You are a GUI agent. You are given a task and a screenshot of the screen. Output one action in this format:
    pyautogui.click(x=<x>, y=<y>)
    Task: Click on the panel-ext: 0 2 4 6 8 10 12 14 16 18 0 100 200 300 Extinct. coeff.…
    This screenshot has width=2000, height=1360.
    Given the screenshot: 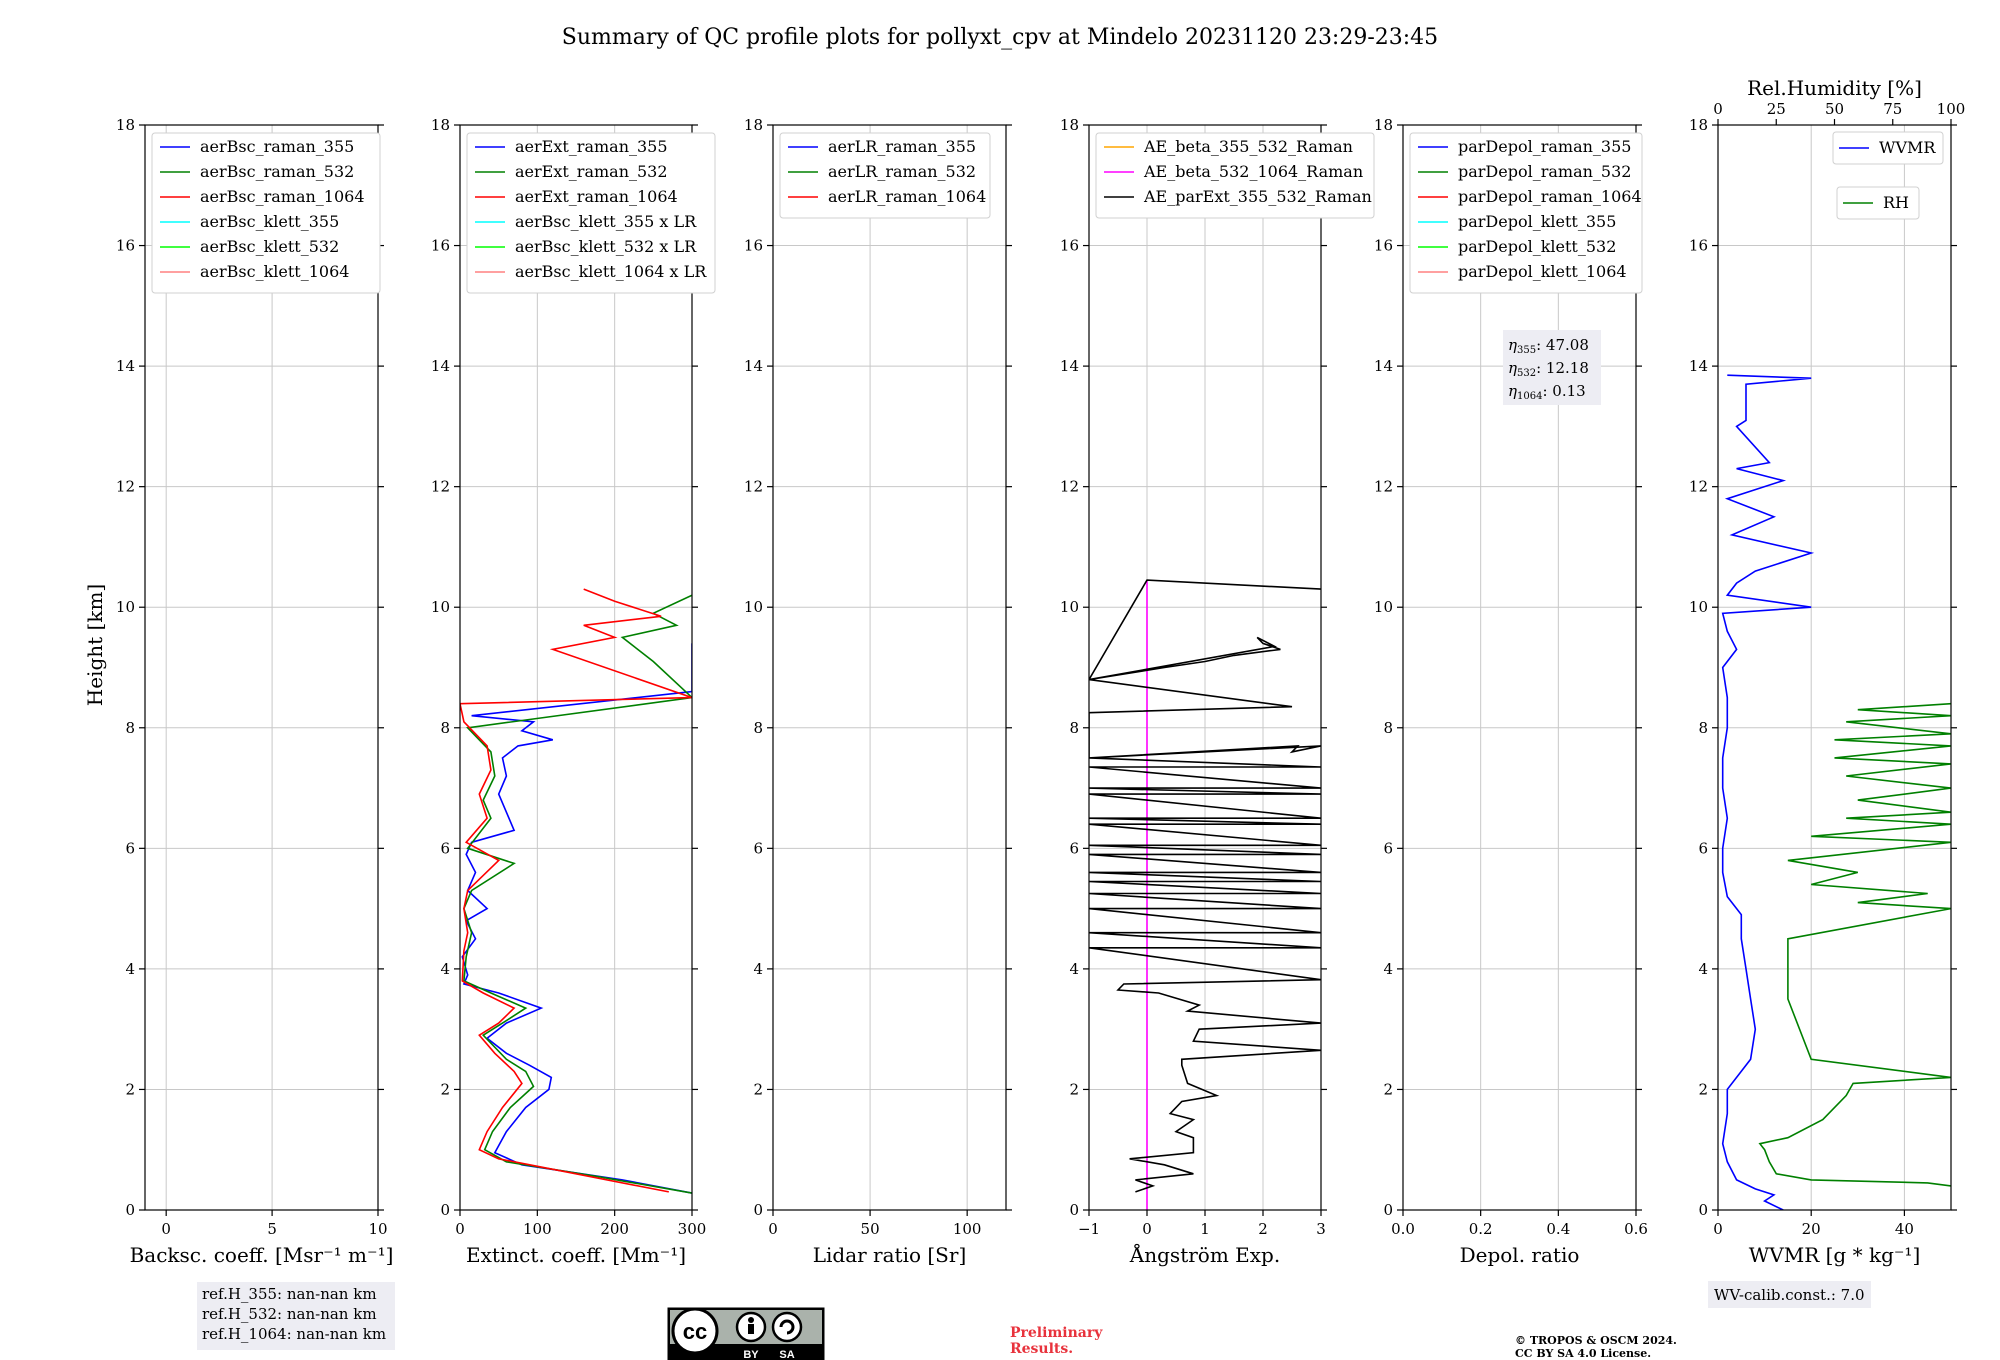 What is the action you would take?
    pyautogui.click(x=573, y=691)
    